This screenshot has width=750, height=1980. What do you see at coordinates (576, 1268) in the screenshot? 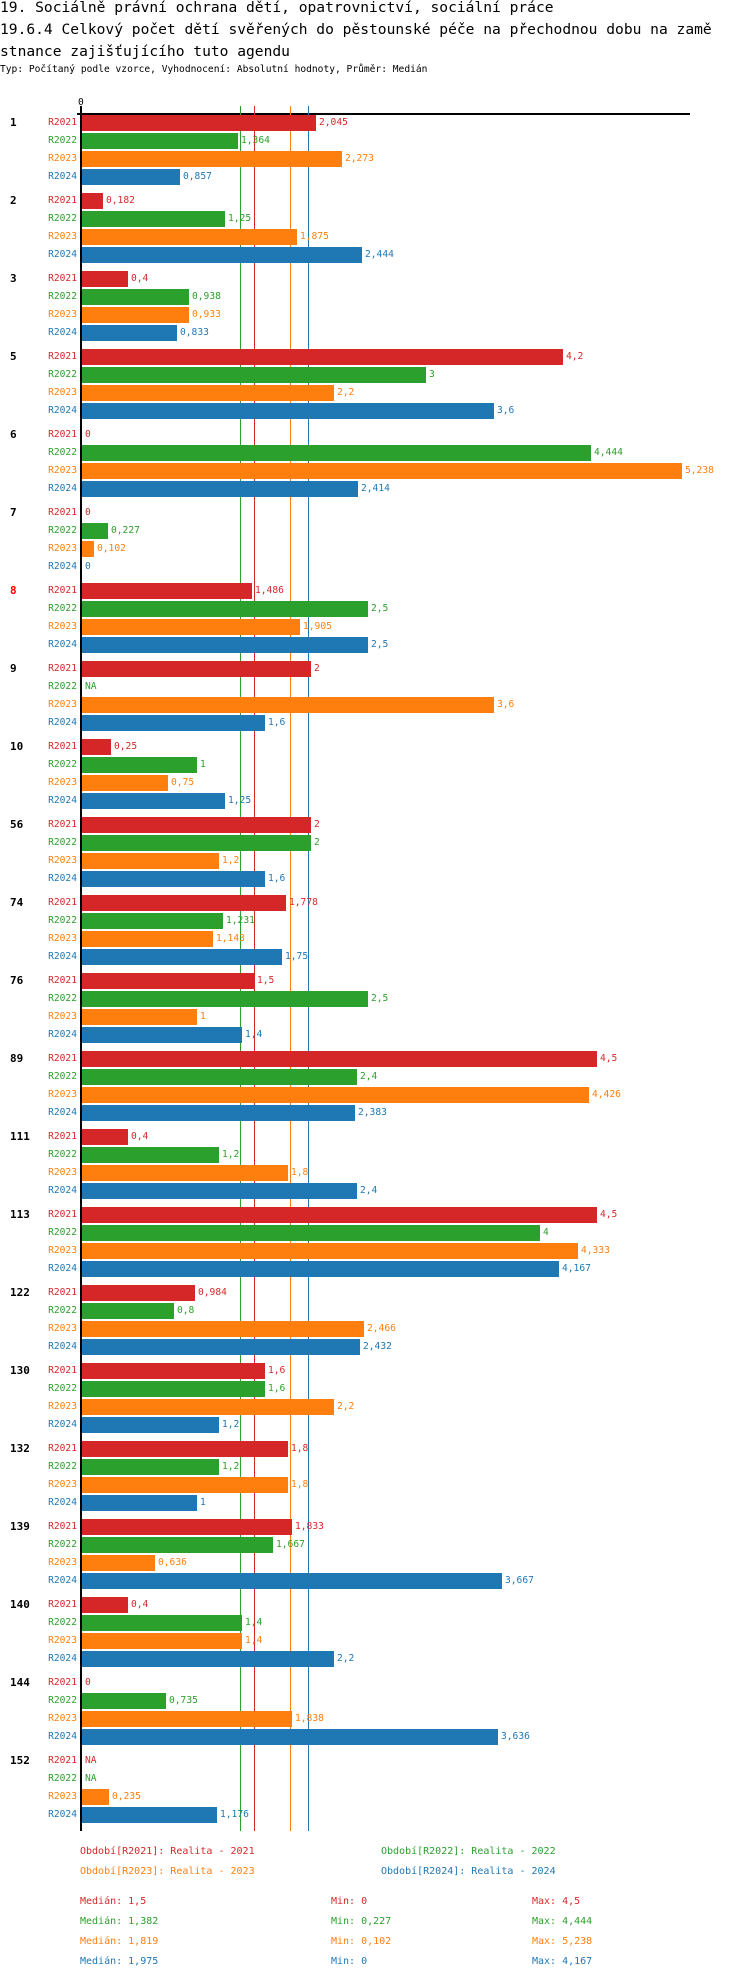
I see `value-label: 4,167` at bounding box center [576, 1268].